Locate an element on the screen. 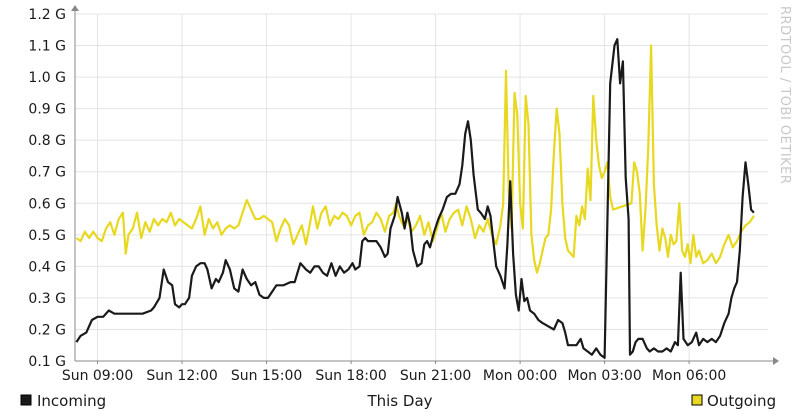 The image size is (800, 420). y-tick-label: 0.6 G is located at coordinates (47, 204).